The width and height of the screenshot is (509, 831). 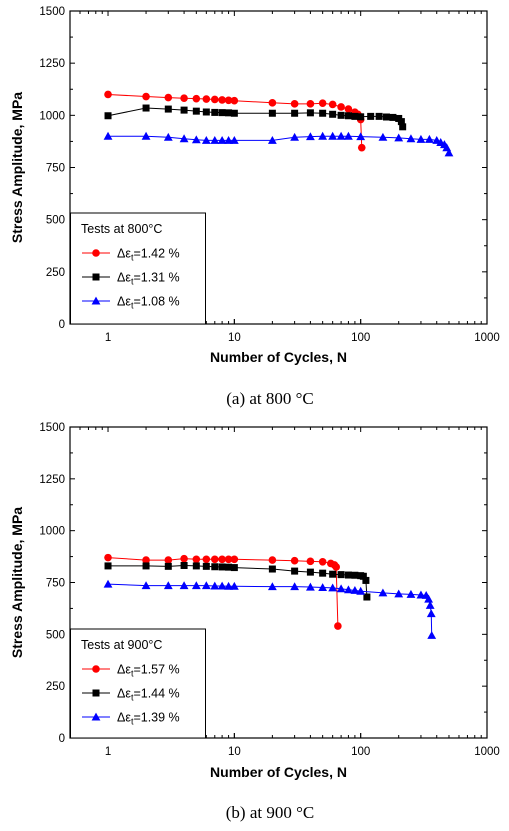 What do you see at coordinates (62, 739) in the screenshot?
I see `y-tick-label: 0` at bounding box center [62, 739].